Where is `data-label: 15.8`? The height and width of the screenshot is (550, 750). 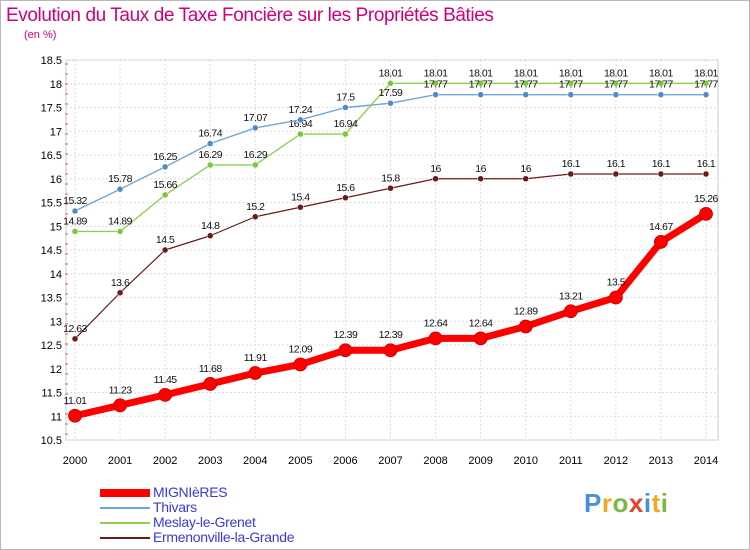
data-label: 15.8 is located at coordinates (390, 178).